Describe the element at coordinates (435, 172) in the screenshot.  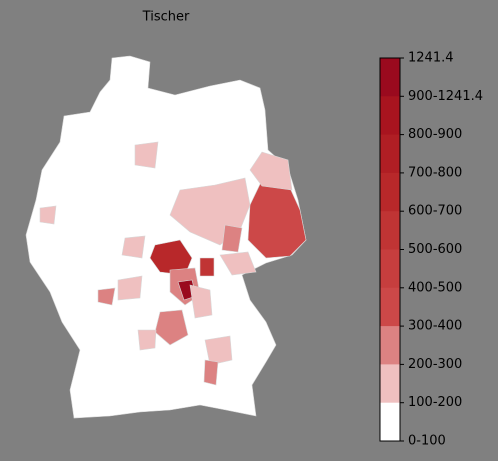
I see `colorbar-label: 700-800` at that location.